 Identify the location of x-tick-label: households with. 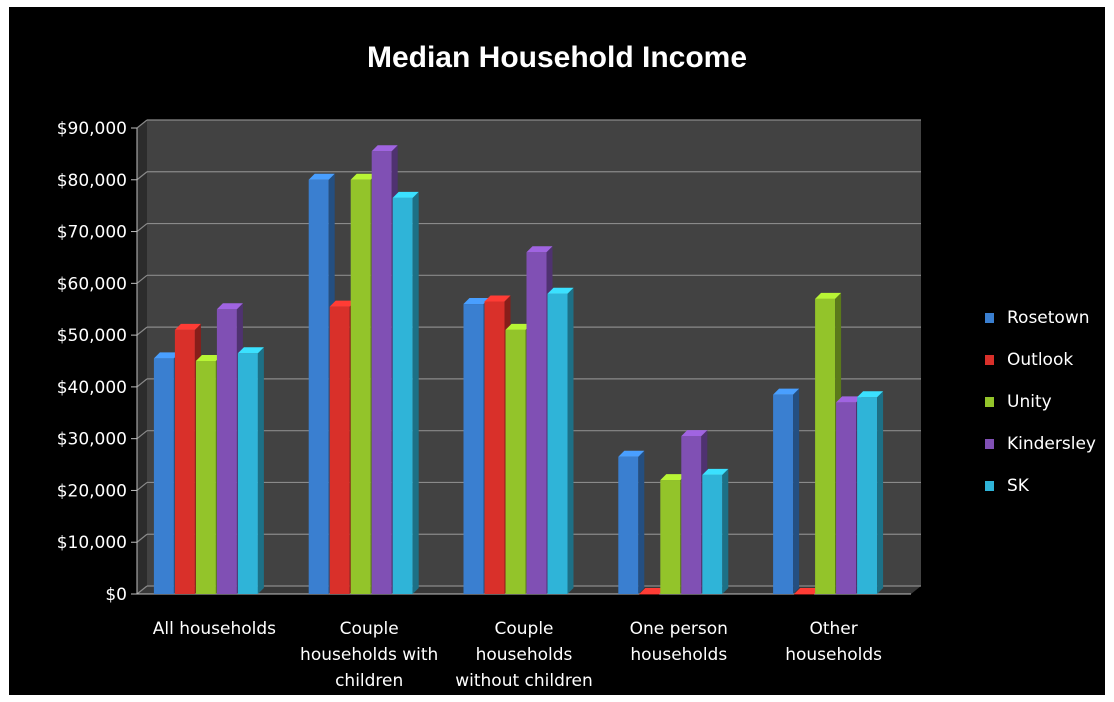
(369, 655).